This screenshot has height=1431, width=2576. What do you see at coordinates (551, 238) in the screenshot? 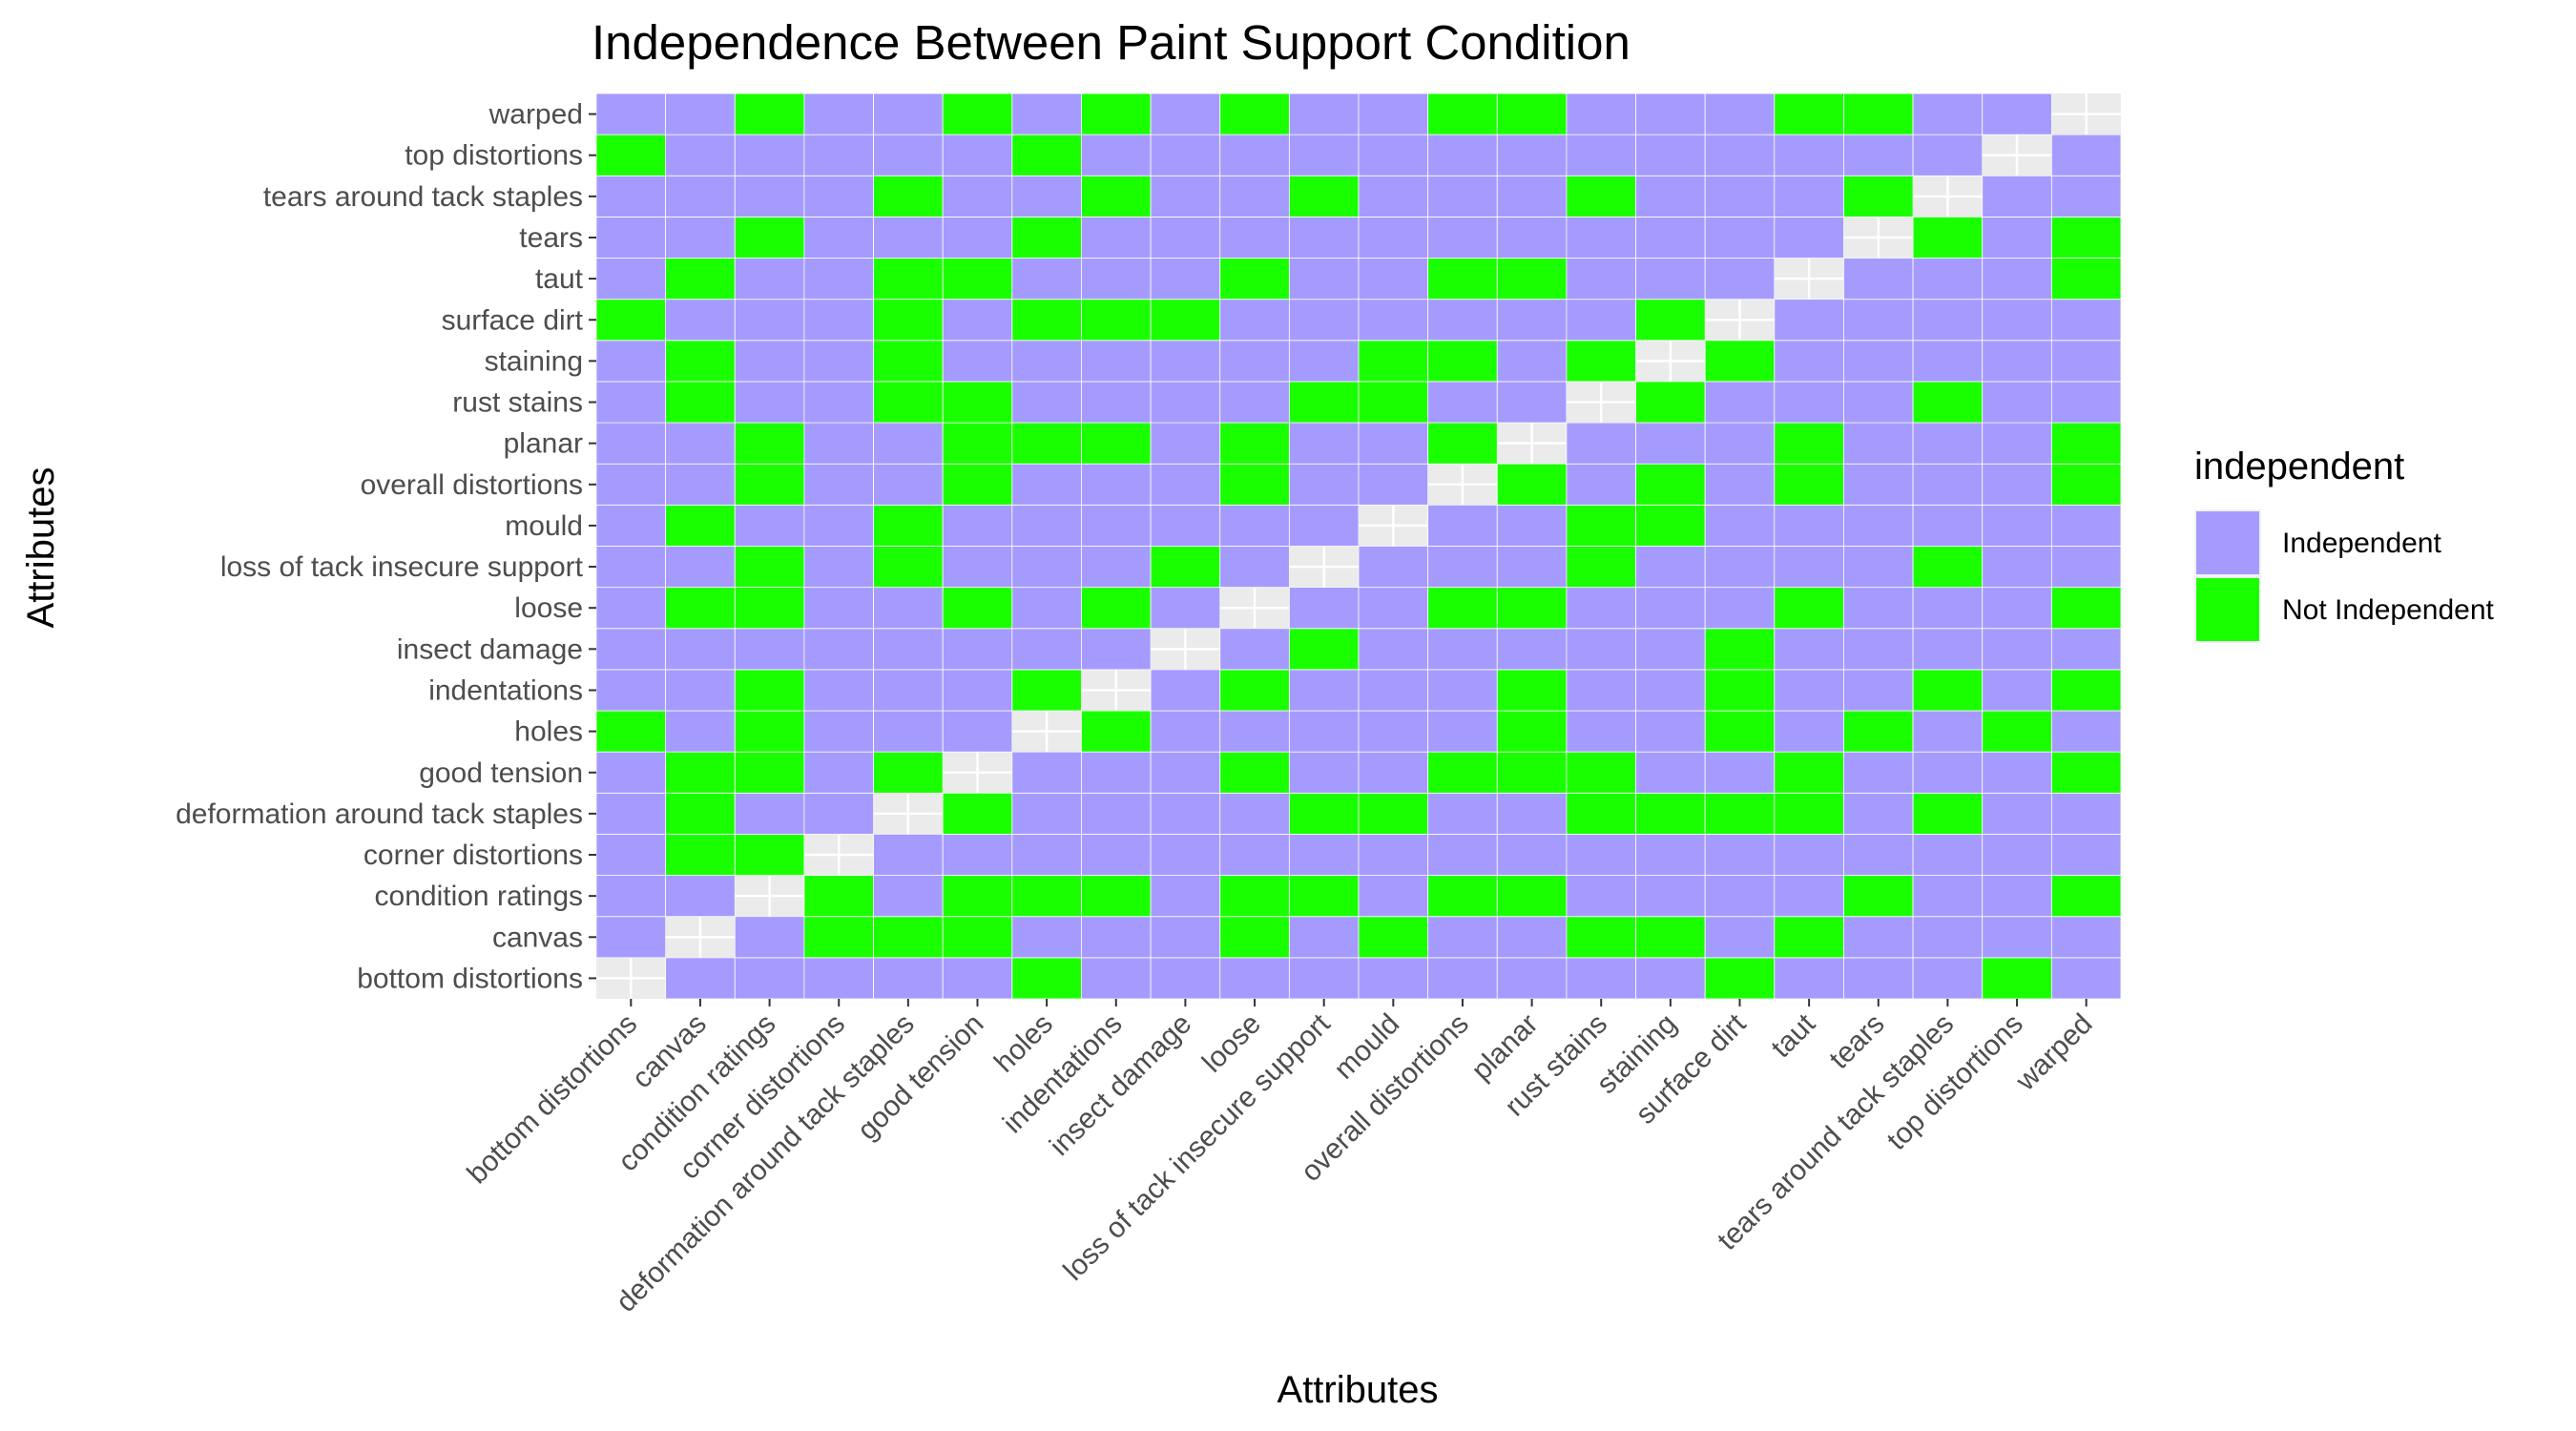
I see `y-tick-label: tears` at bounding box center [551, 238].